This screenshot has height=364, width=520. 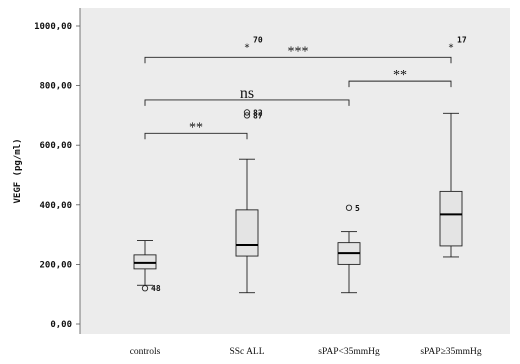 What do you see at coordinates (258, 39) in the screenshot?
I see `outlier-label: 70` at bounding box center [258, 39].